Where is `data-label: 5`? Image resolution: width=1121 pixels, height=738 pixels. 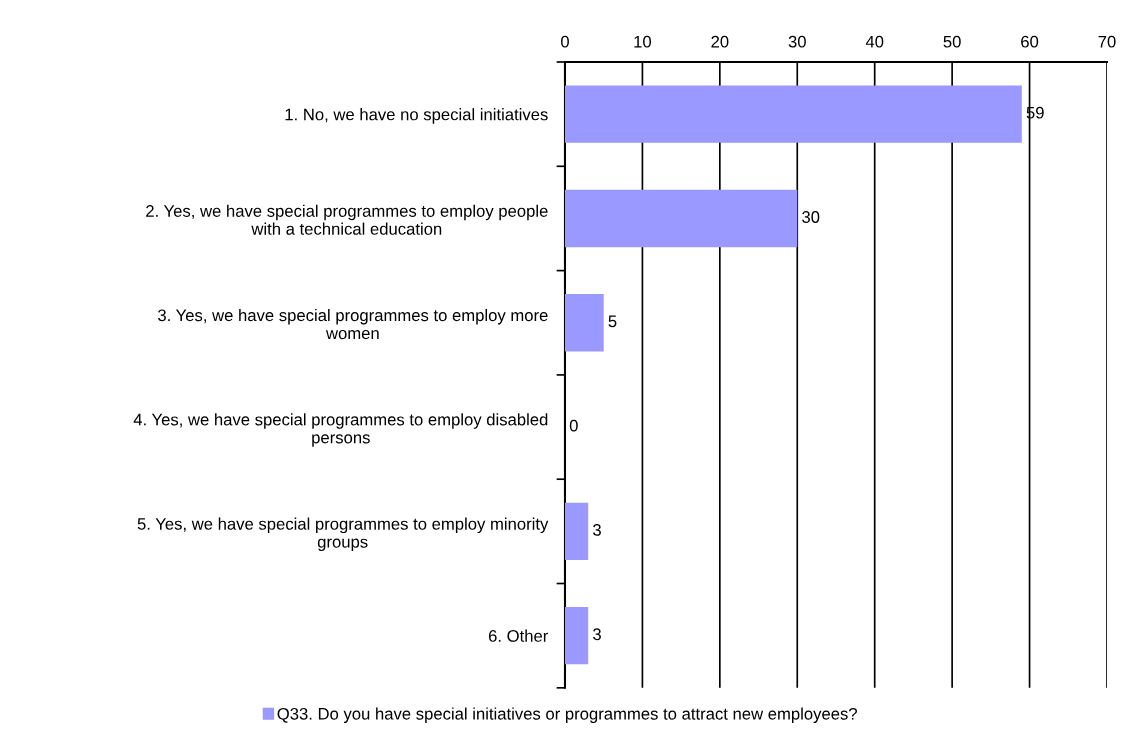 data-label: 5 is located at coordinates (612, 321).